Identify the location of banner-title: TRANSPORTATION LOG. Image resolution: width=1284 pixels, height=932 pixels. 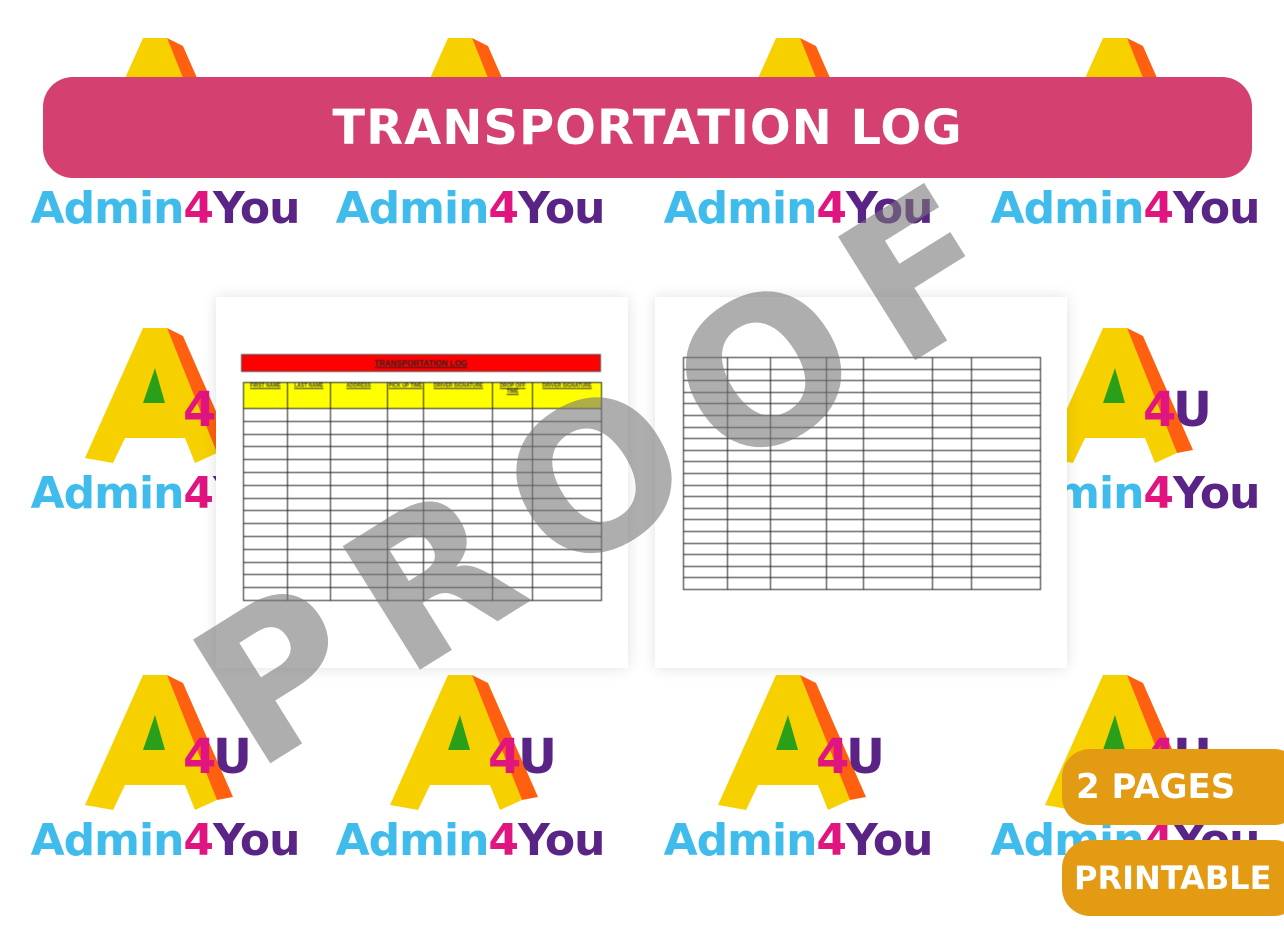
(647, 127).